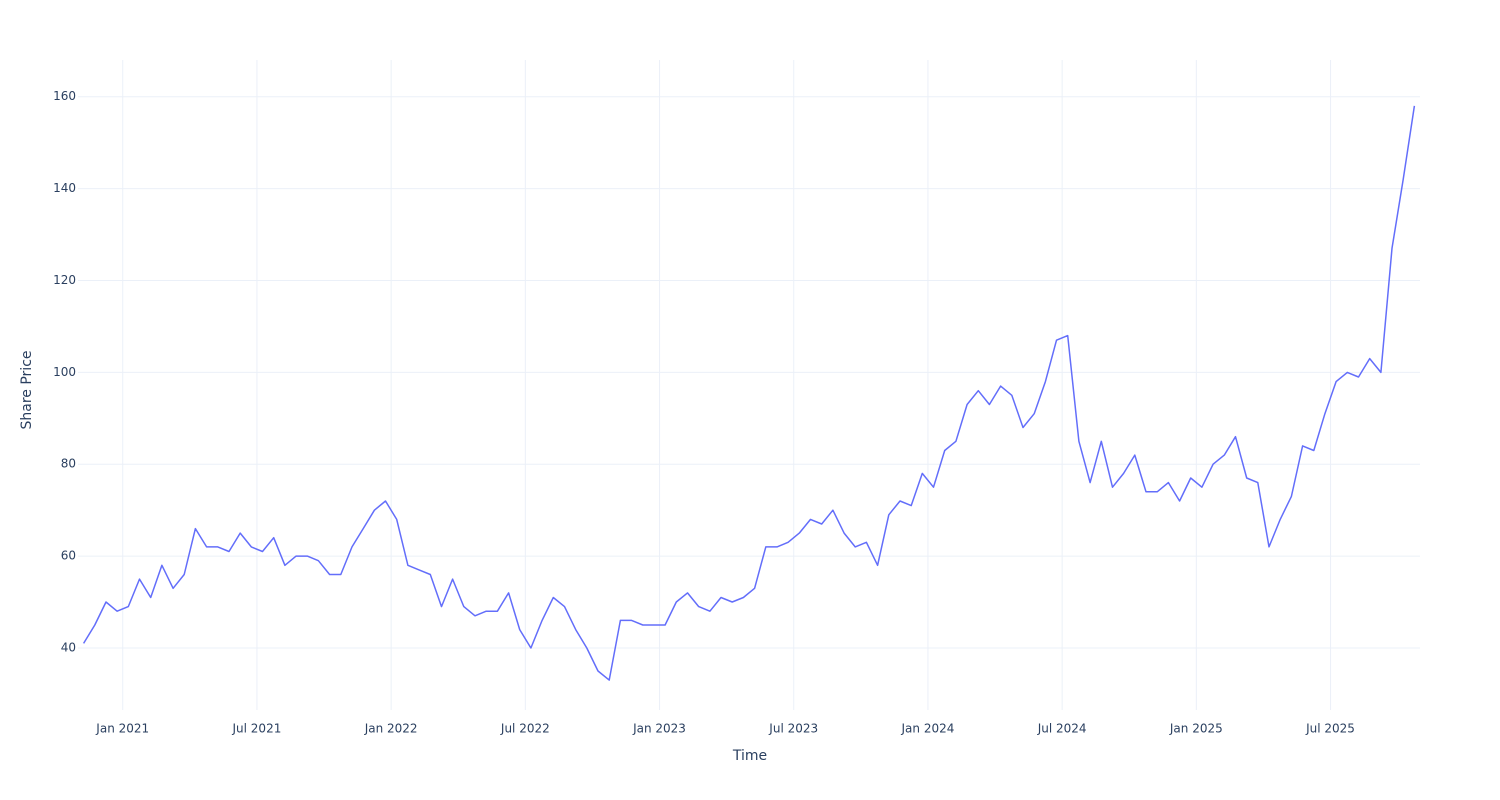 The image size is (1500, 800). I want to click on y-tick-label: 160, so click(64, 96).